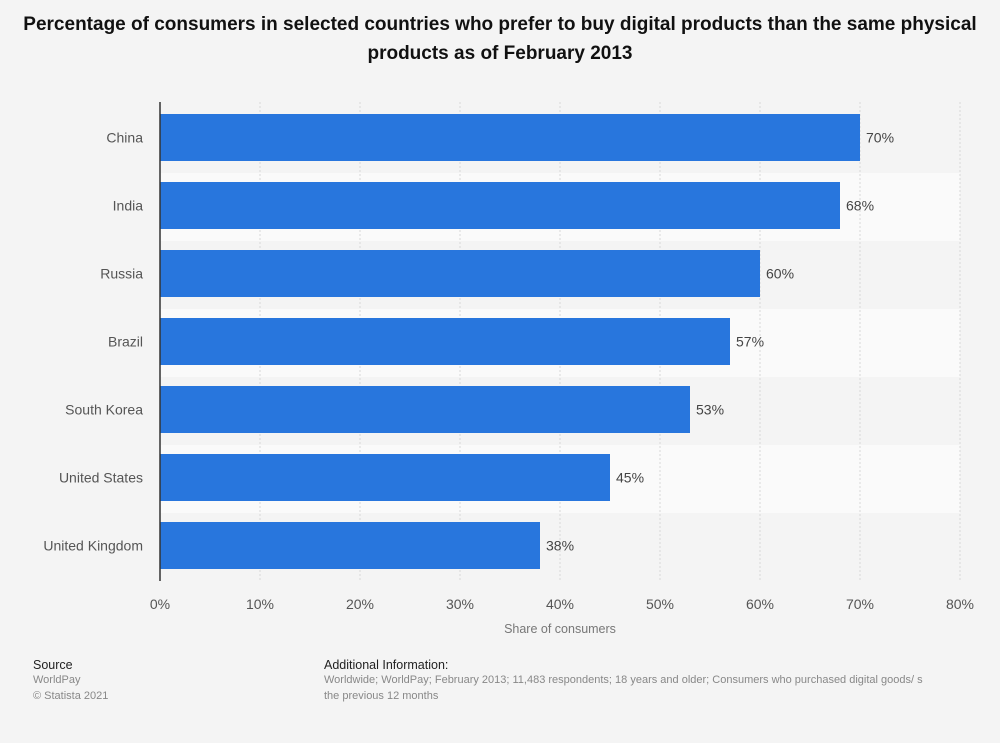  I want to click on y-category-label: China, so click(124, 138).